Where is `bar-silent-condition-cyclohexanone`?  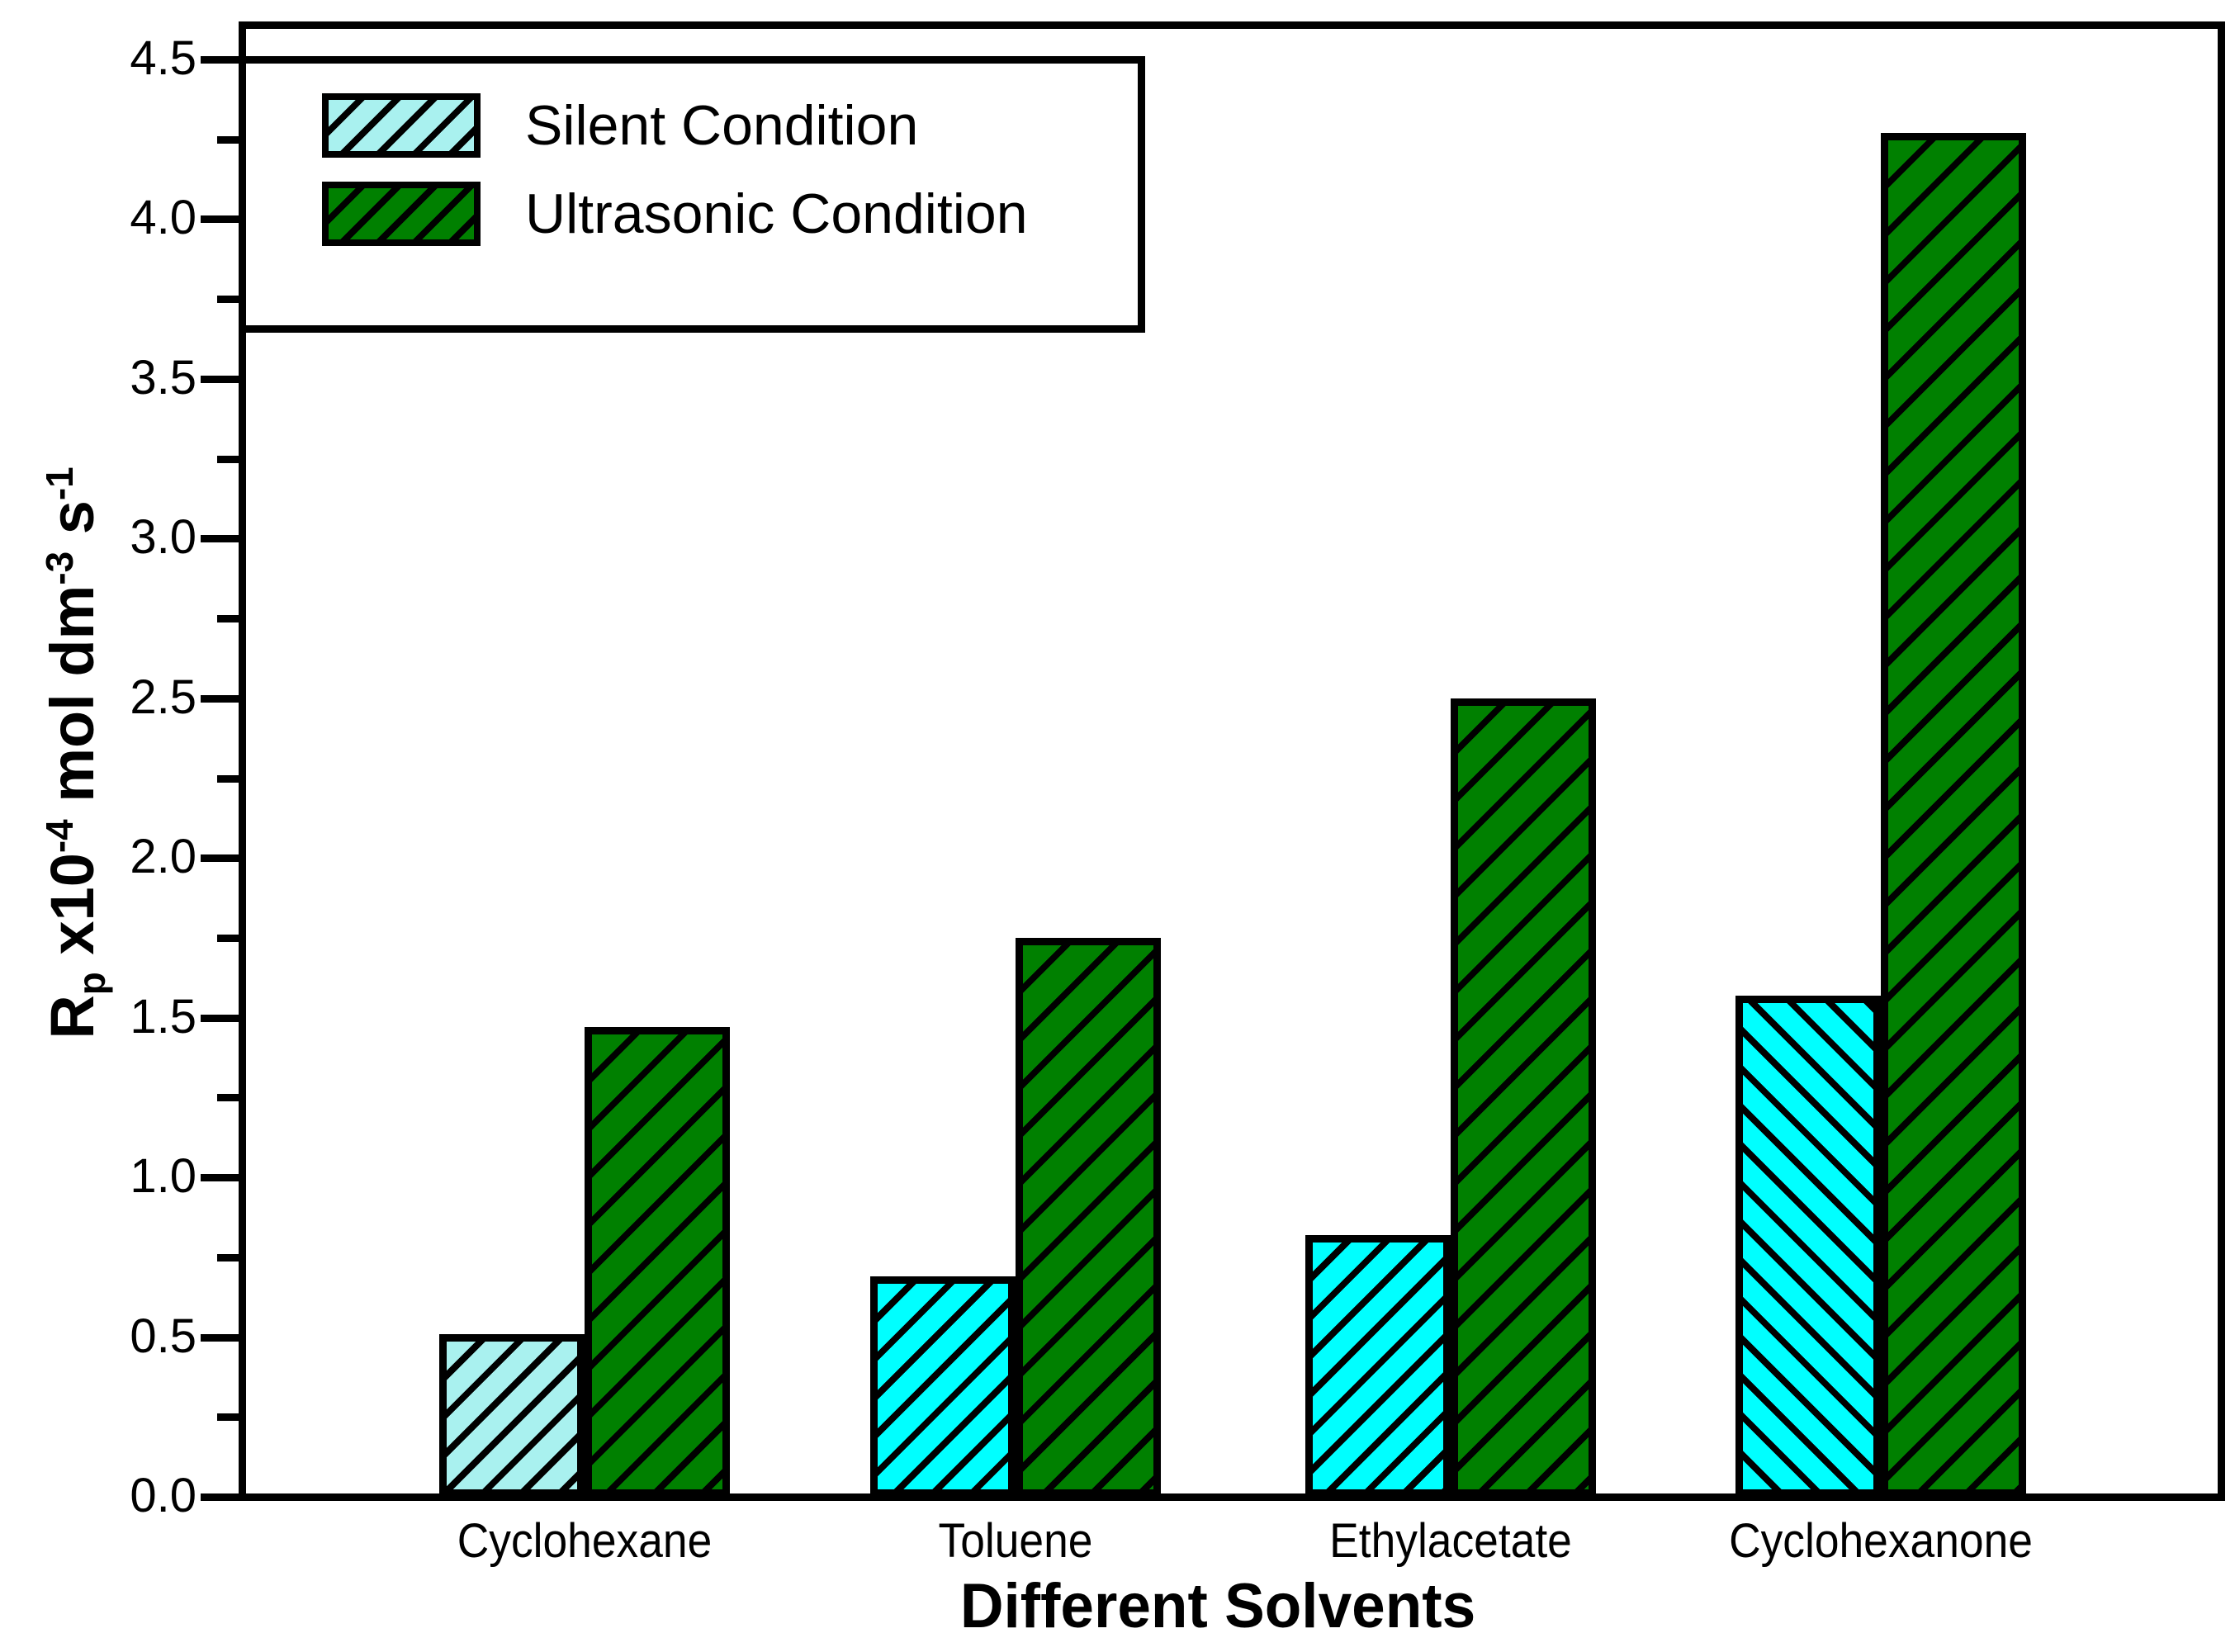 bar-silent-condition-cyclohexanone is located at coordinates (1808, 1246).